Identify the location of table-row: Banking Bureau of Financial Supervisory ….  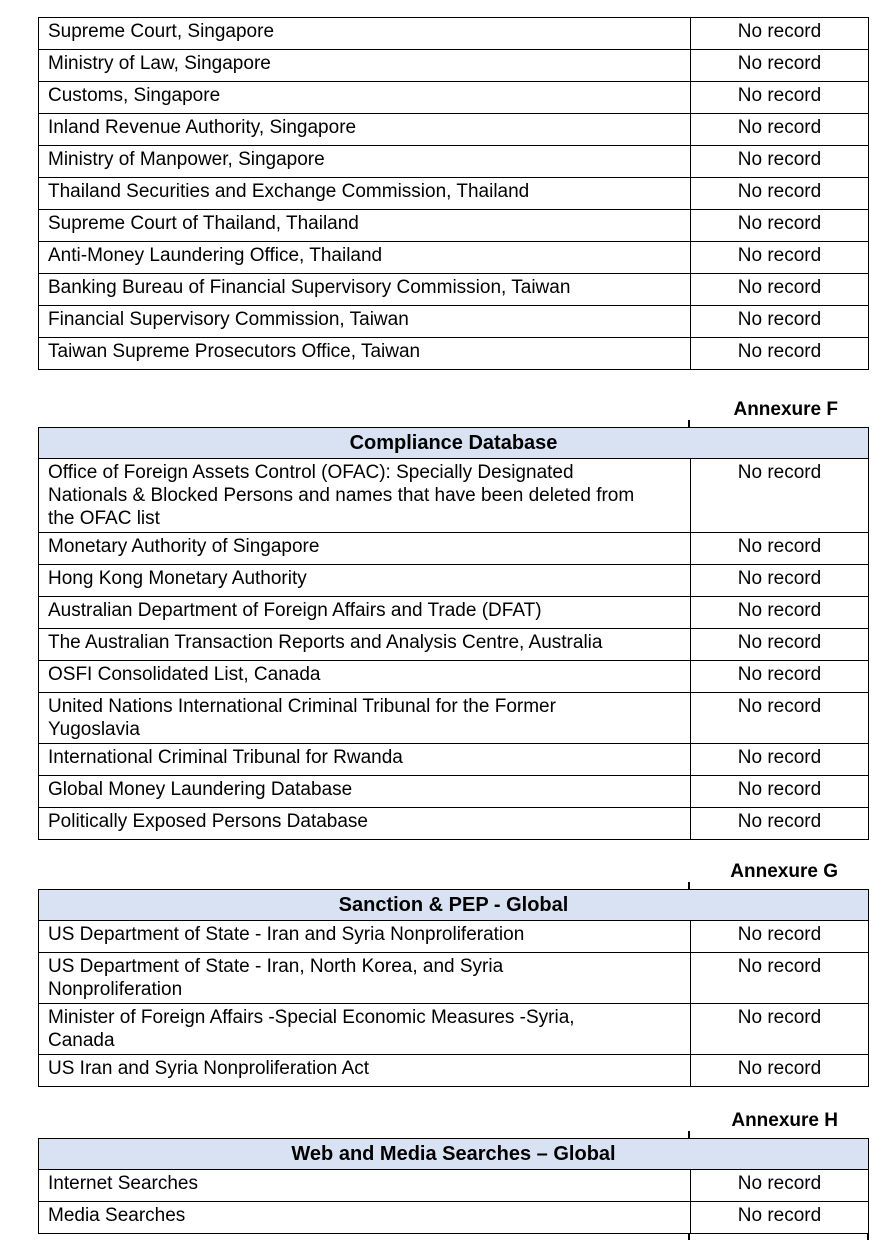
(453, 289).